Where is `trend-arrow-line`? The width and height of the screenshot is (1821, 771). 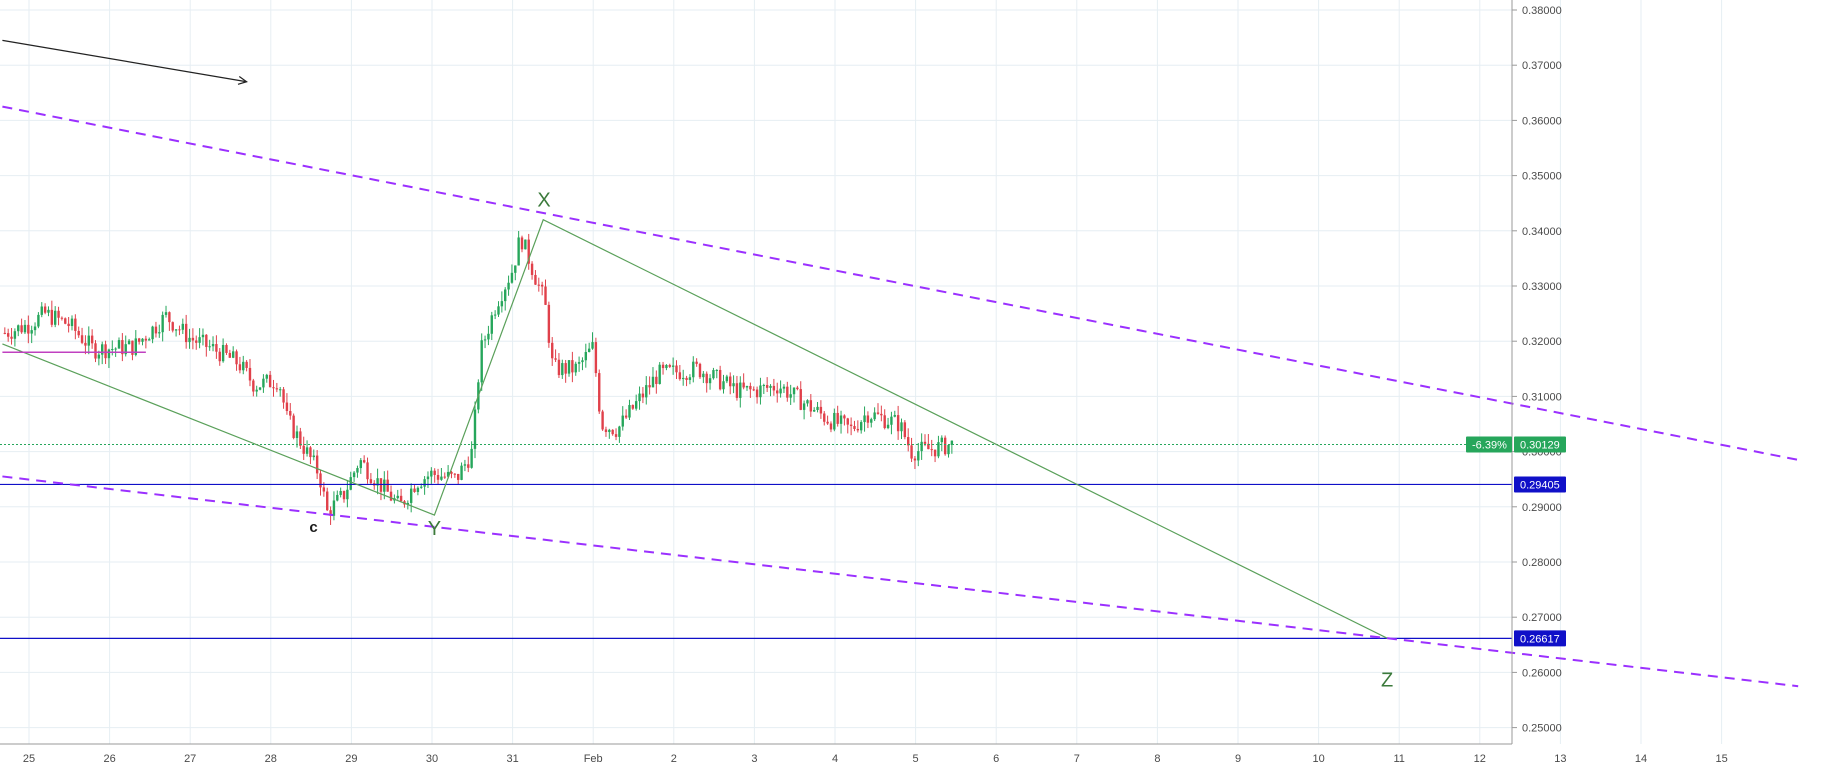 trend-arrow-line is located at coordinates (124, 61).